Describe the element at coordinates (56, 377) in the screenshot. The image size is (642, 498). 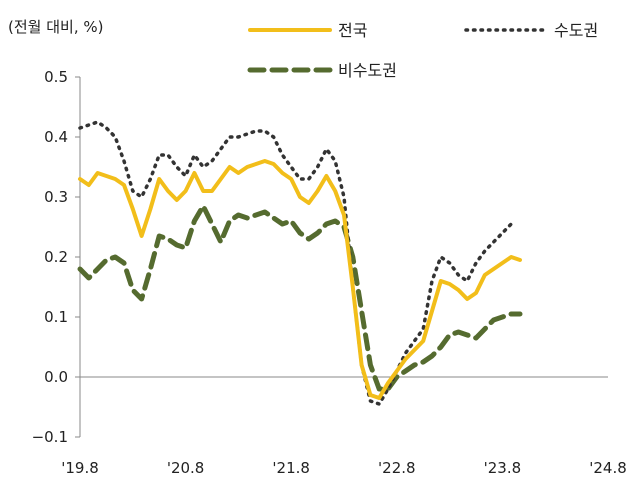
I see `y-tick-label: 0.0` at that location.